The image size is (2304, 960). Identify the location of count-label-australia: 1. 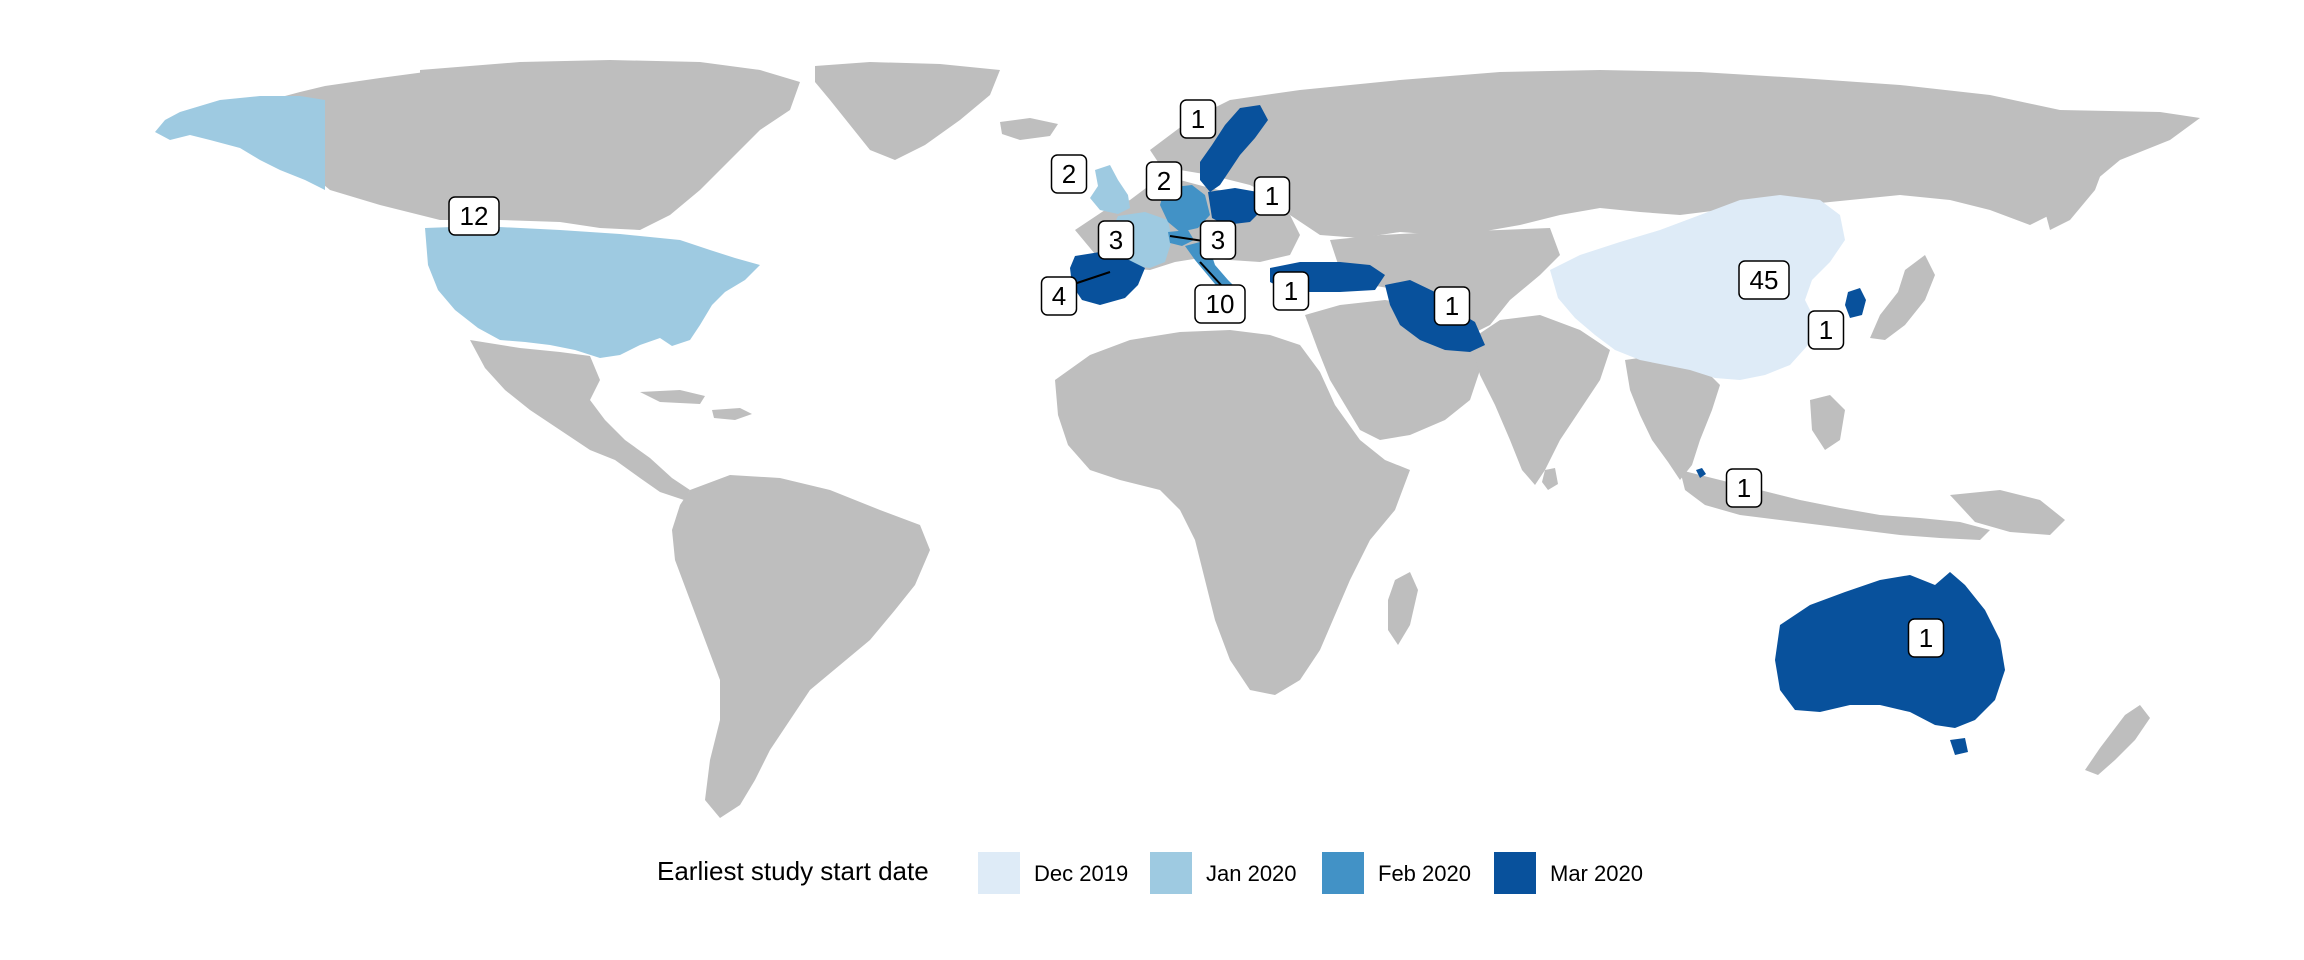
(1926, 638).